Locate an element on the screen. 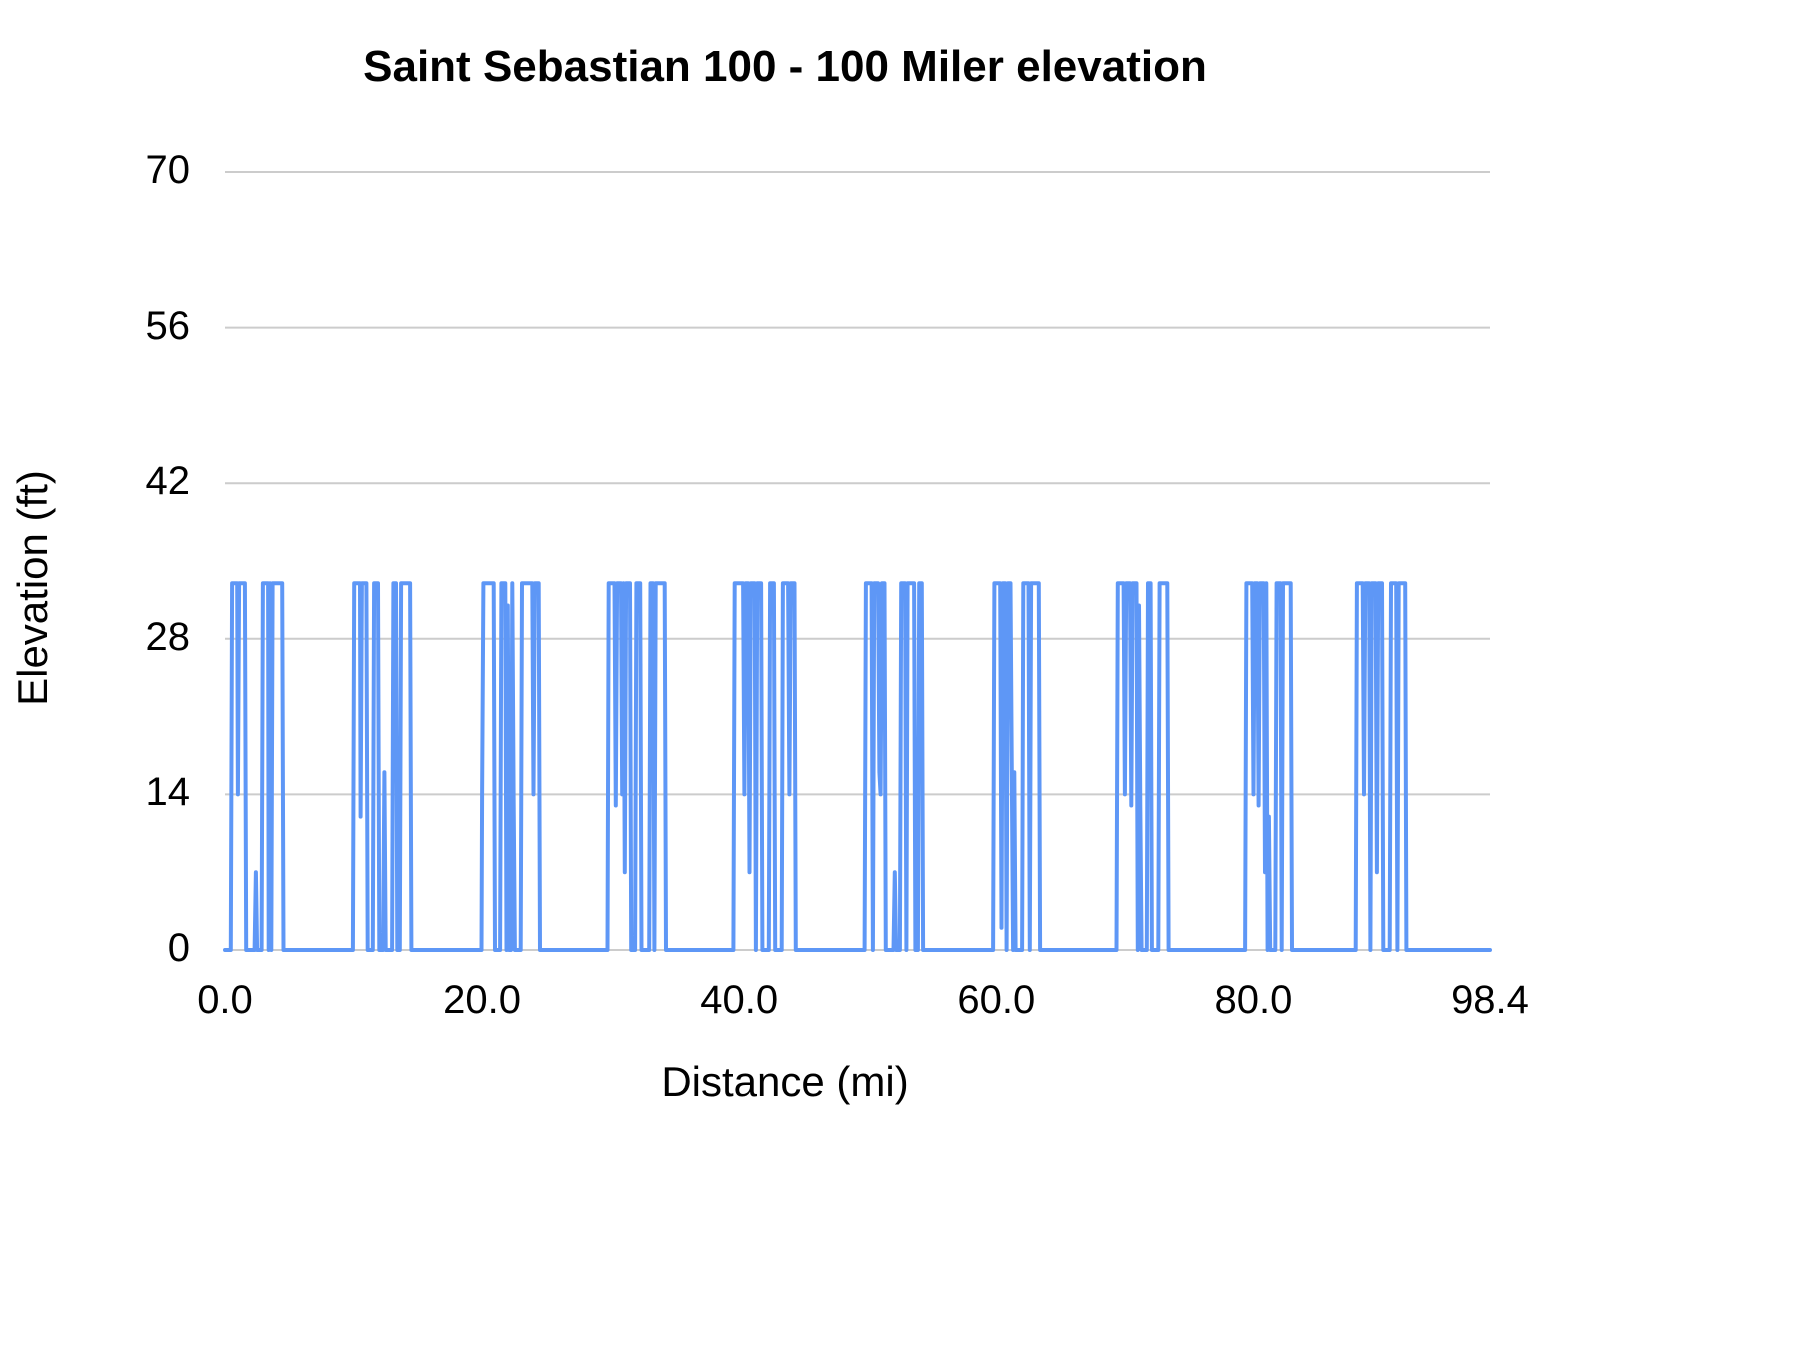 The image size is (1800, 1350). y-tick-label: 56 is located at coordinates (168, 325).